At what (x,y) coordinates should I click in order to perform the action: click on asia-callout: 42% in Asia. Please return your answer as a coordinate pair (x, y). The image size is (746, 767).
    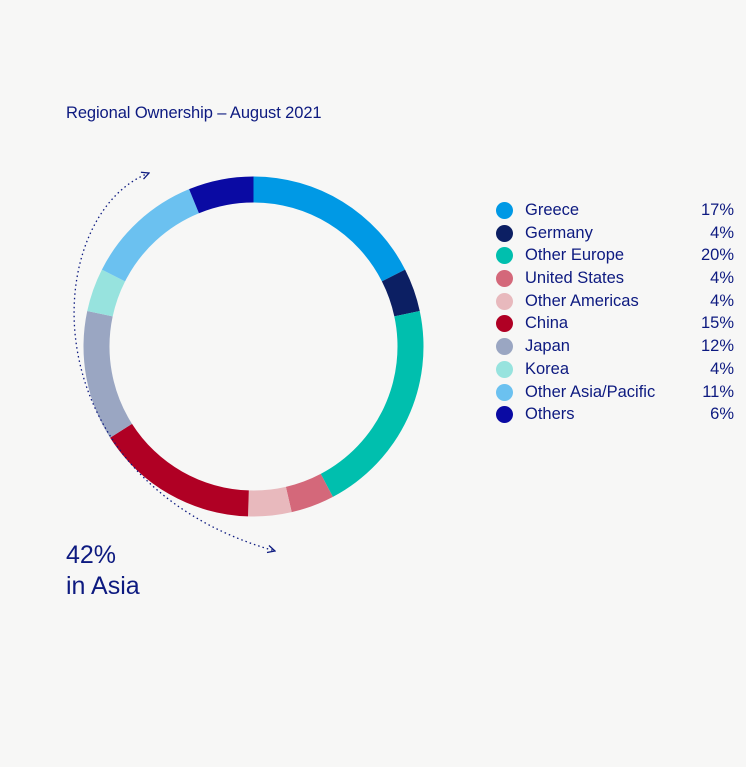
    Looking at the image, I should click on (103, 571).